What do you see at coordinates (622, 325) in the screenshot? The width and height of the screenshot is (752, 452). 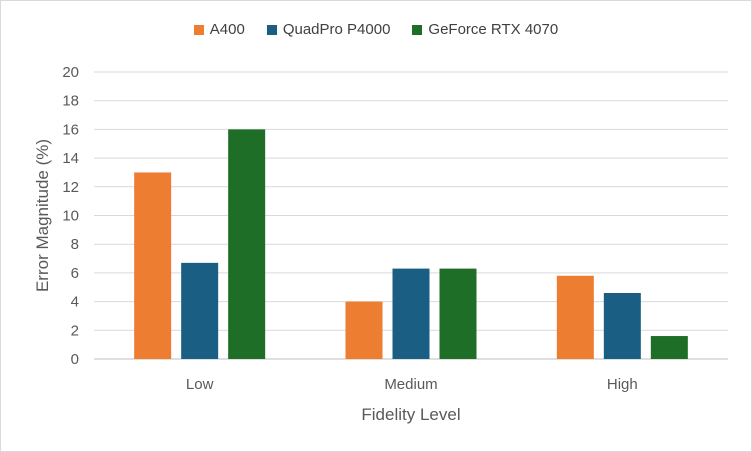 I see `bar-quadpro-p4000-high` at bounding box center [622, 325].